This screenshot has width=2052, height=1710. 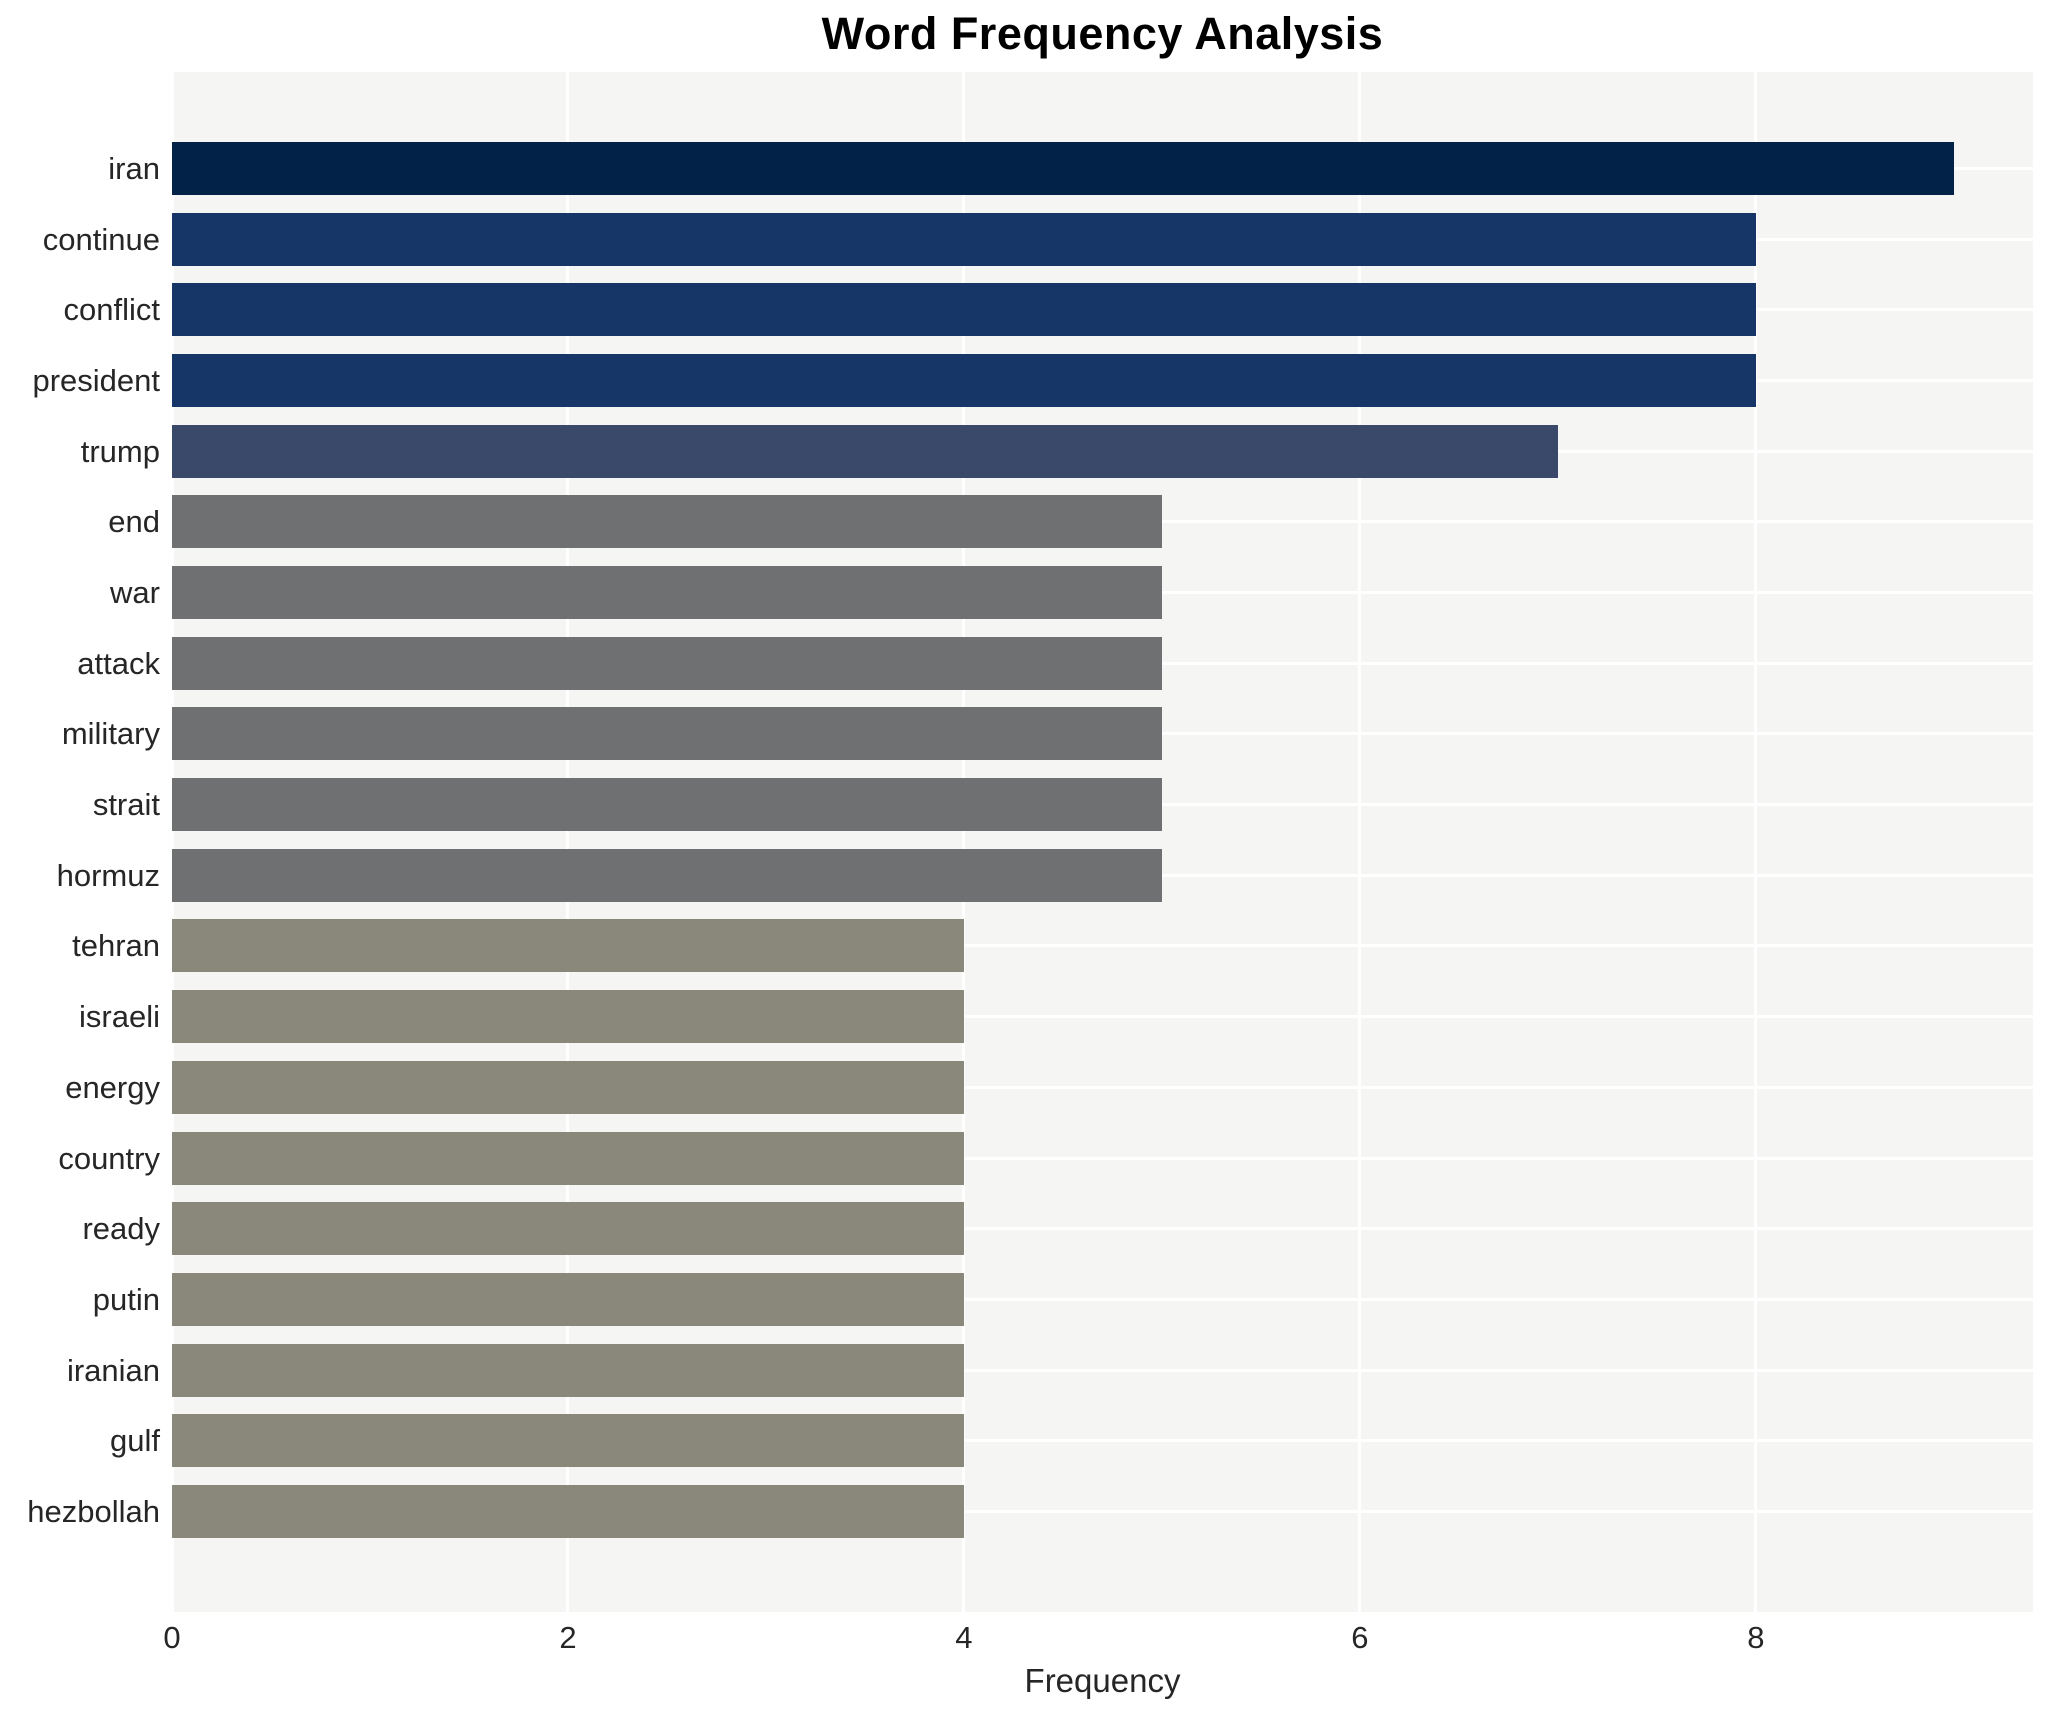 What do you see at coordinates (1102, 33) in the screenshot?
I see `chart-title: Word Frequency Analysis` at bounding box center [1102, 33].